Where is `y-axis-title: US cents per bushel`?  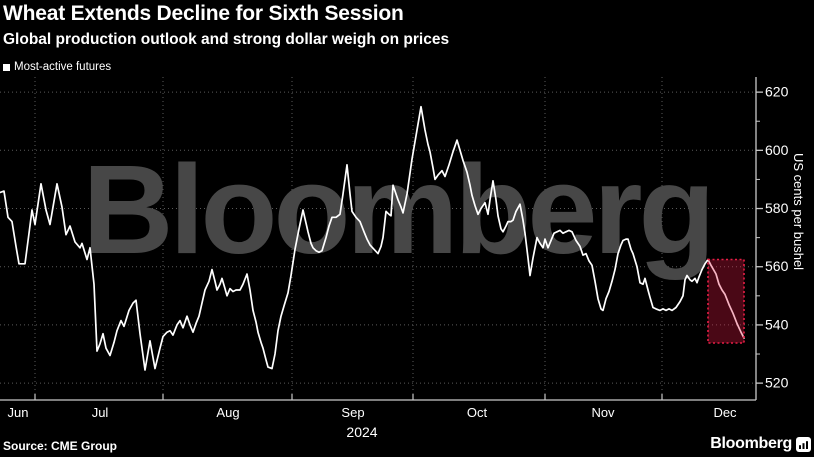 y-axis-title: US cents per bushel is located at coordinates (798, 212).